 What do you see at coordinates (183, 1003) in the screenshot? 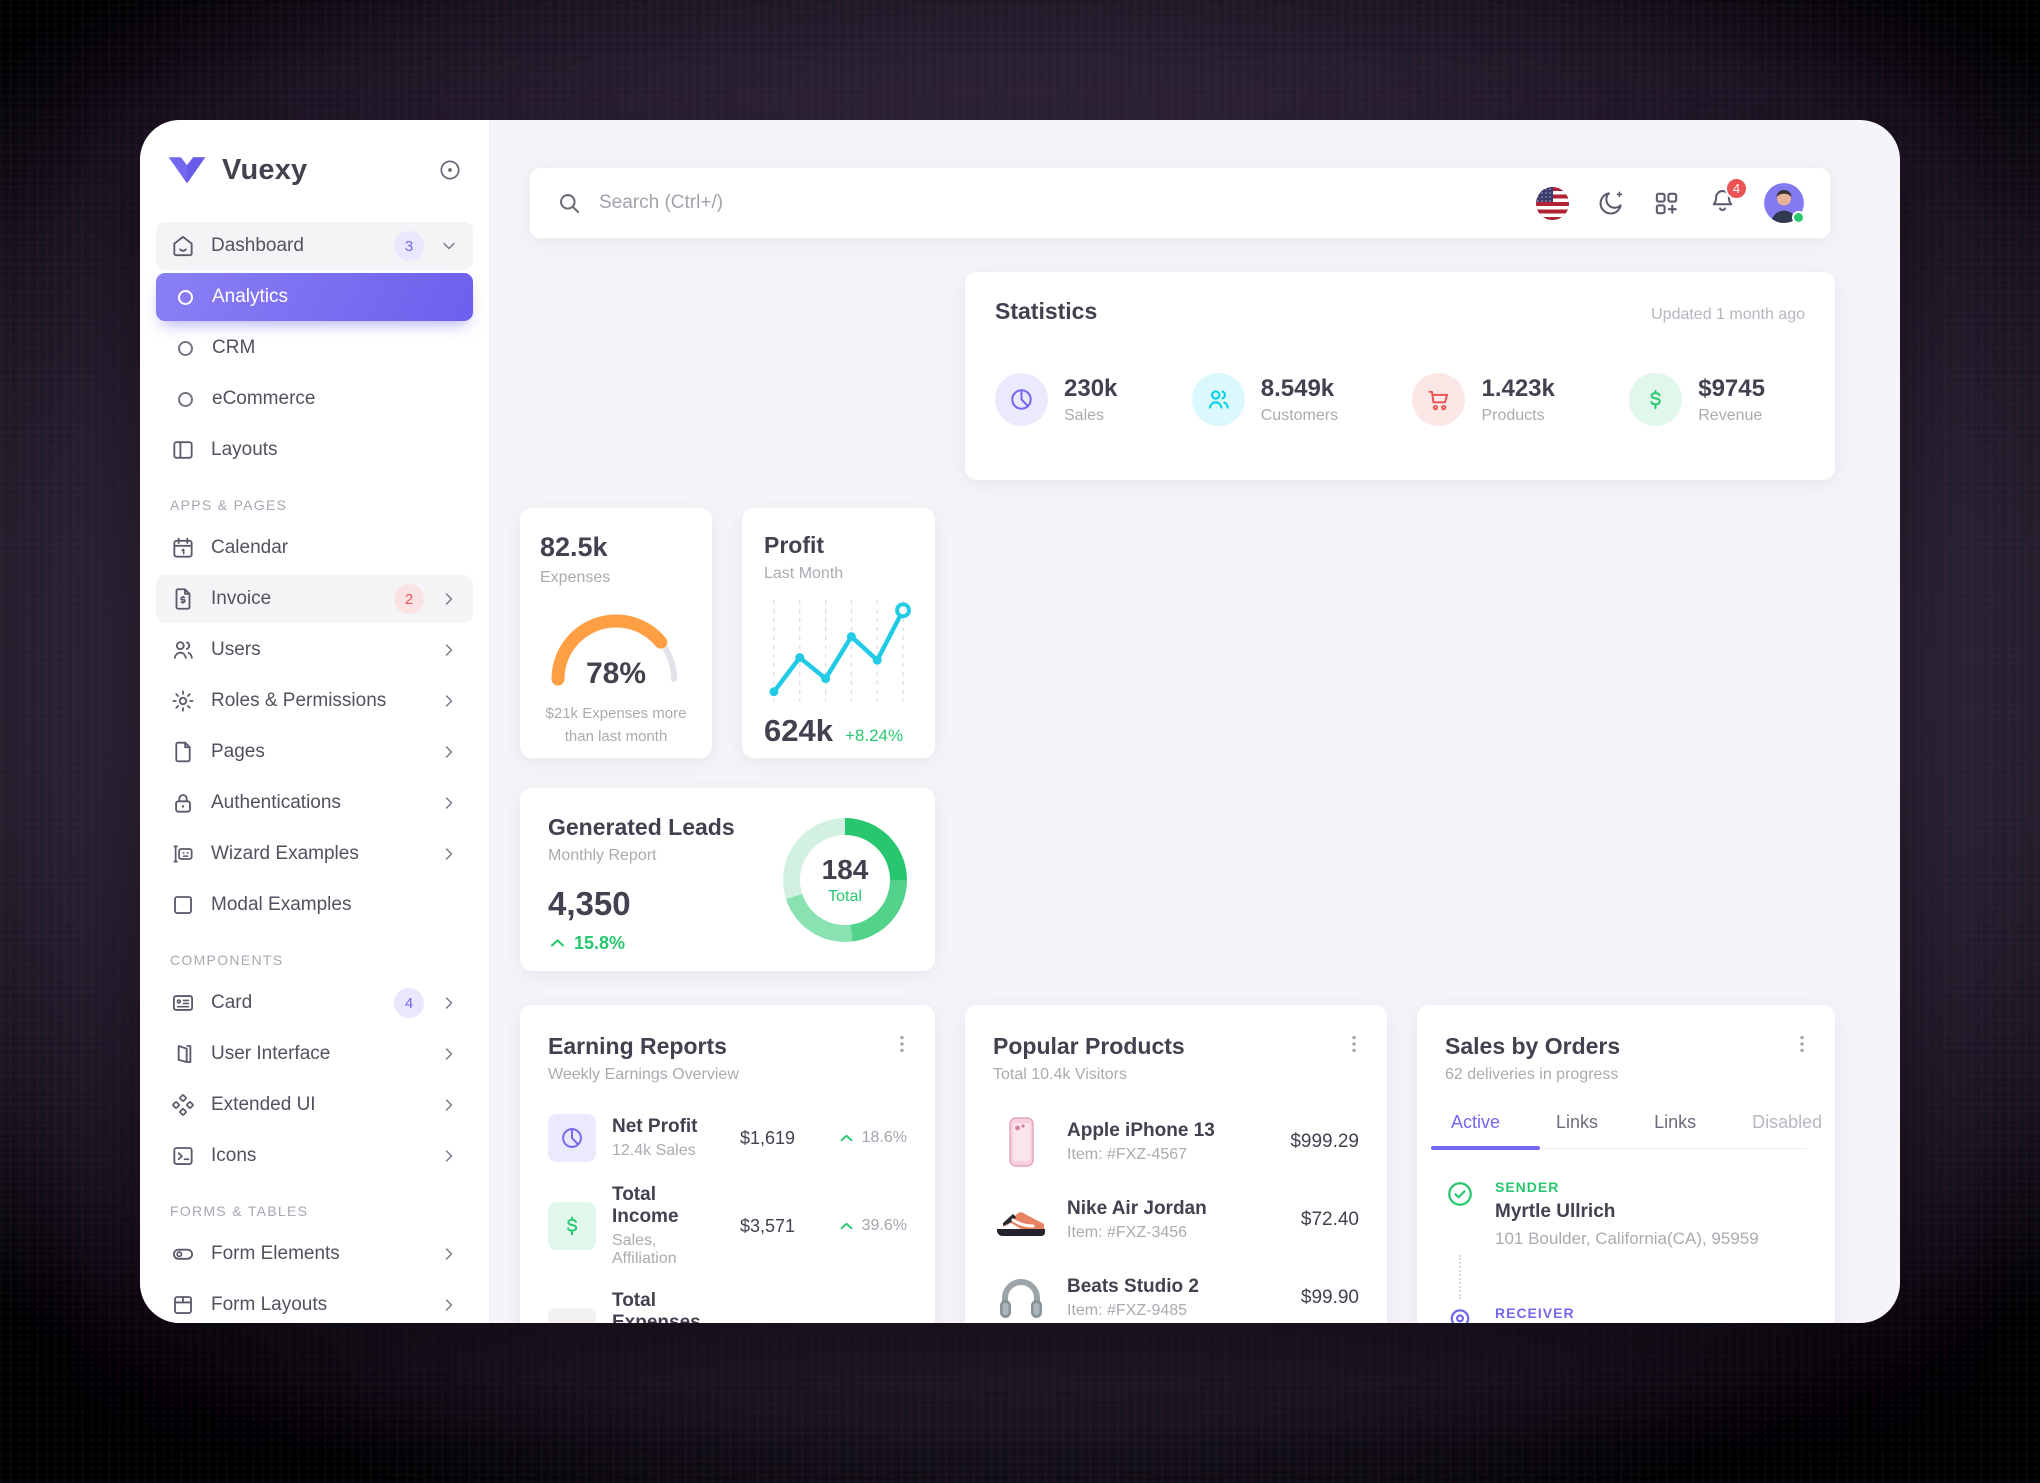
I see `id-card-icon` at bounding box center [183, 1003].